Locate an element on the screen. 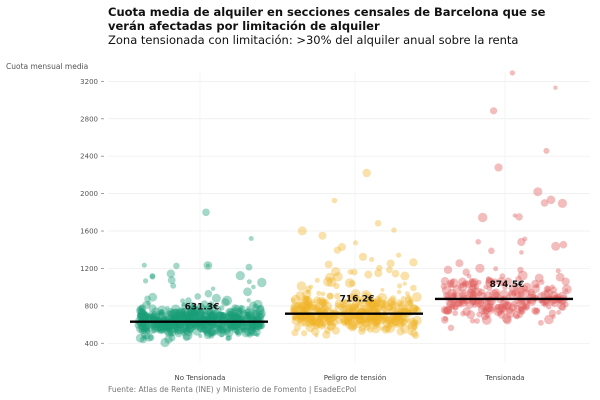  mean-label: 631.3€ is located at coordinates (202, 308).